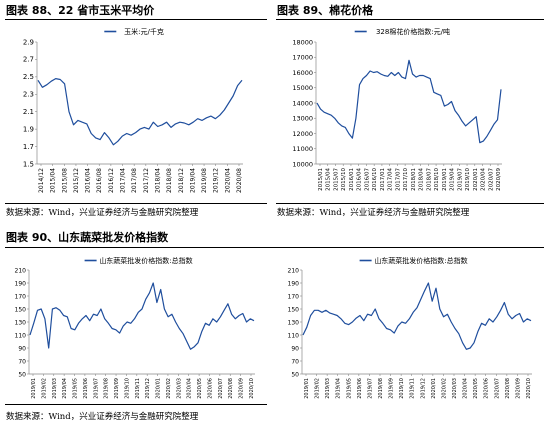 This screenshot has width=550, height=433. I want to click on x-tick-label: 2016/08, so click(99, 180).